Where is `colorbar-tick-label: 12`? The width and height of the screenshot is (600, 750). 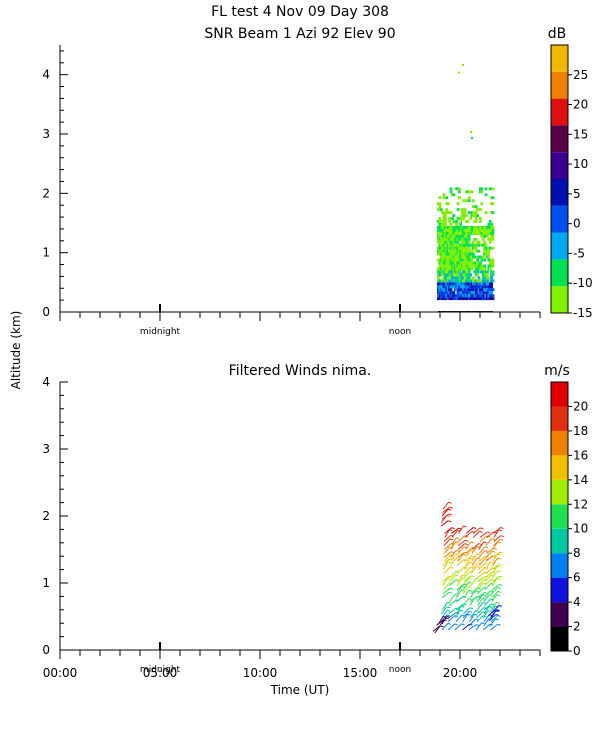 colorbar-tick-label: 12 is located at coordinates (580, 504).